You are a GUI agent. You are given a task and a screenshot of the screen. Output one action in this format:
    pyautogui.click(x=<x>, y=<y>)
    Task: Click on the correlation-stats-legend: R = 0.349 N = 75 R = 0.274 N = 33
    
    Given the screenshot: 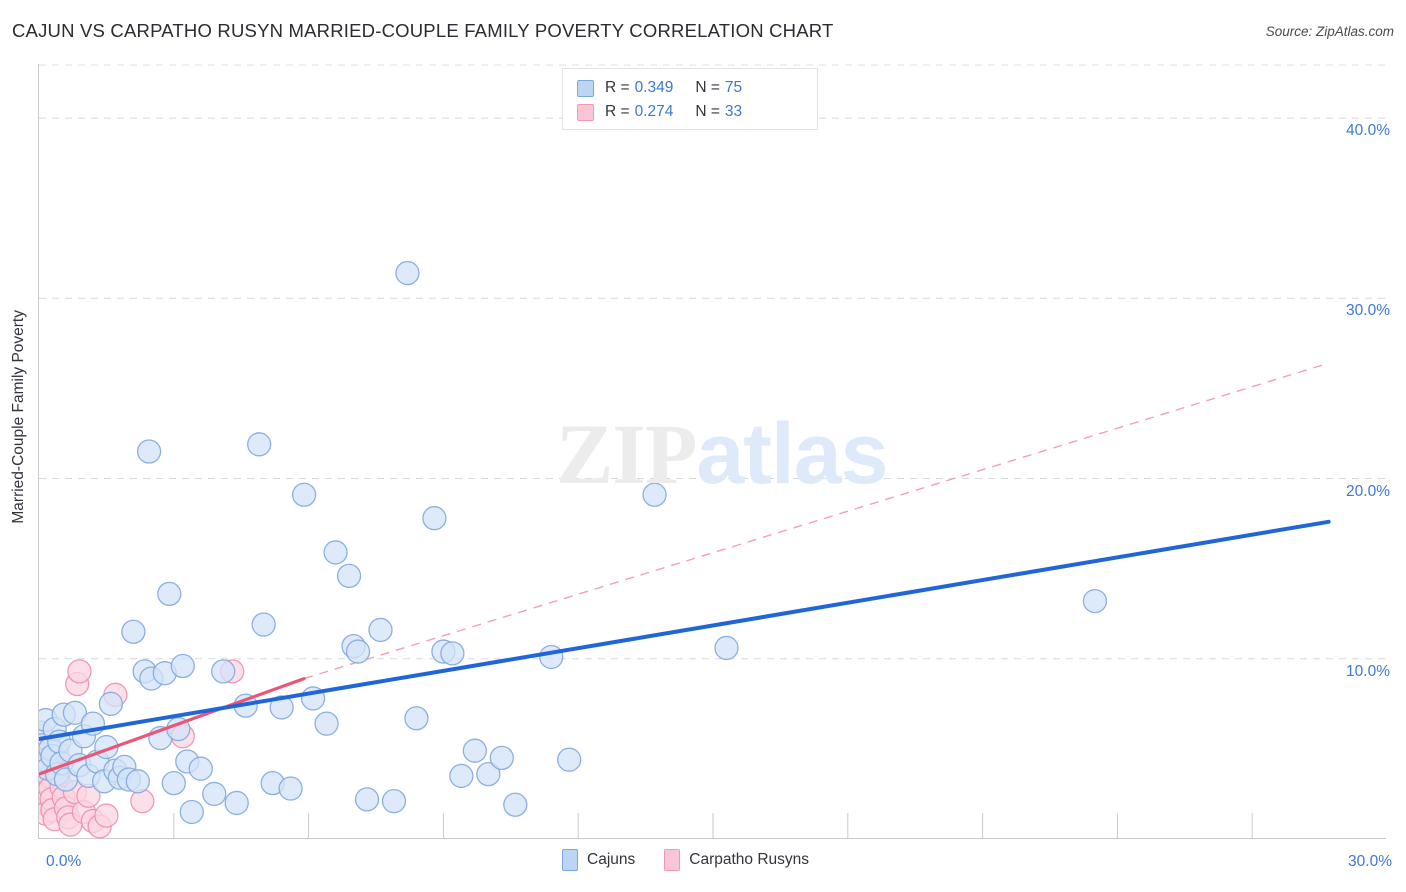 What is the action you would take?
    pyautogui.click(x=690, y=99)
    